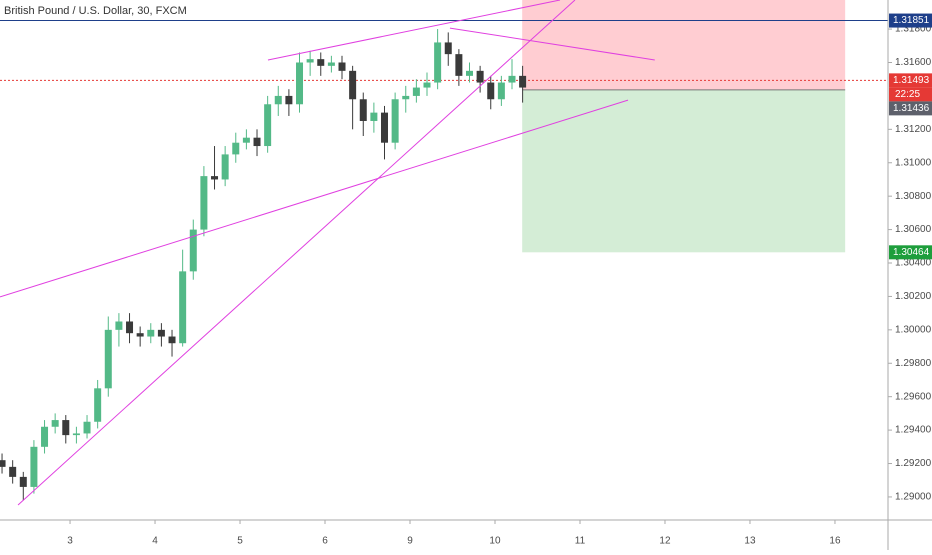  What do you see at coordinates (240, 541) in the screenshot?
I see `x-tick-label: 5` at bounding box center [240, 541].